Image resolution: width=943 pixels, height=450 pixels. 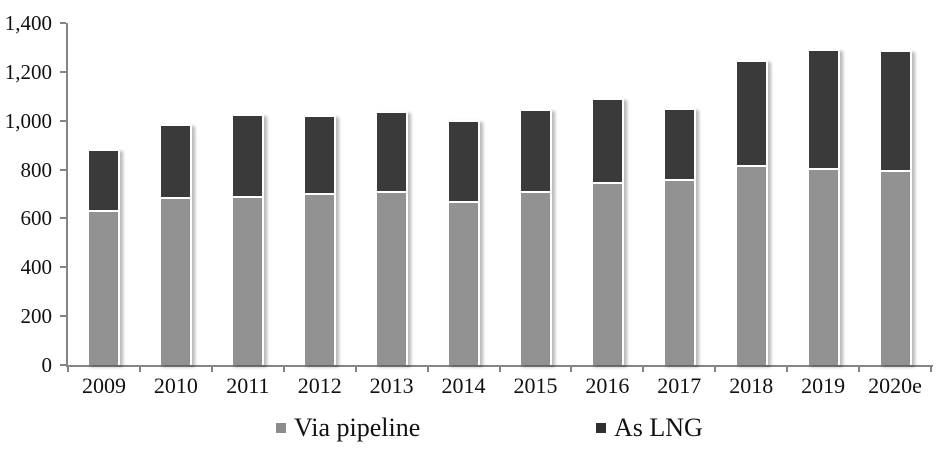 I want to click on y-axis-line, so click(x=67, y=195).